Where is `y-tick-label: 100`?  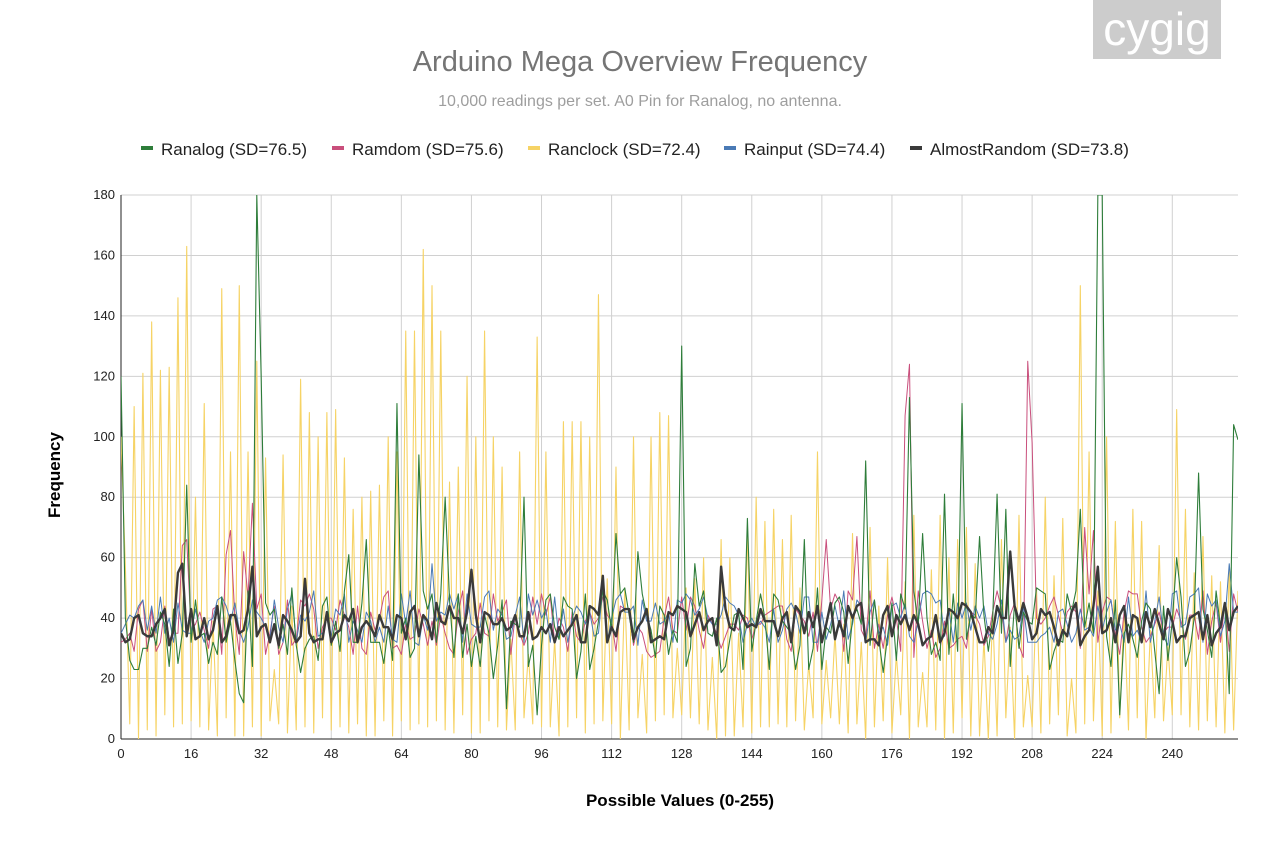
y-tick-label: 100 is located at coordinates (104, 436).